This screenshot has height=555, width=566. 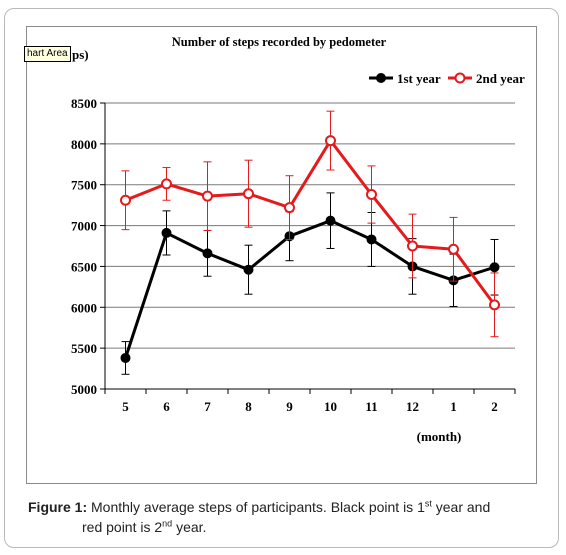 What do you see at coordinates (371, 406) in the screenshot?
I see `x-tick-label: 11` at bounding box center [371, 406].